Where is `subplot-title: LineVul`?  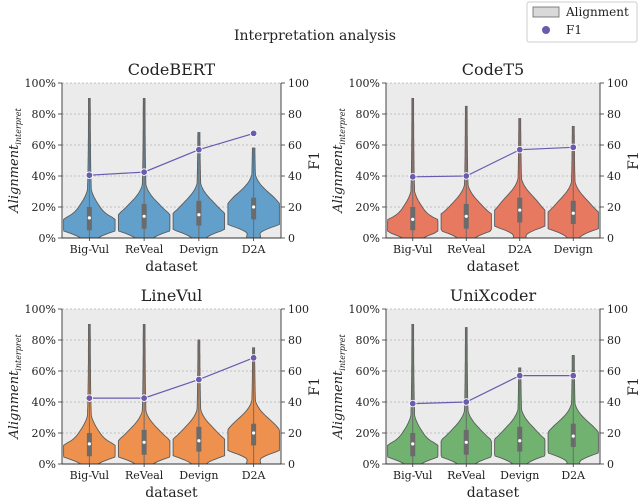
subplot-title: LineVul is located at coordinates (171, 295).